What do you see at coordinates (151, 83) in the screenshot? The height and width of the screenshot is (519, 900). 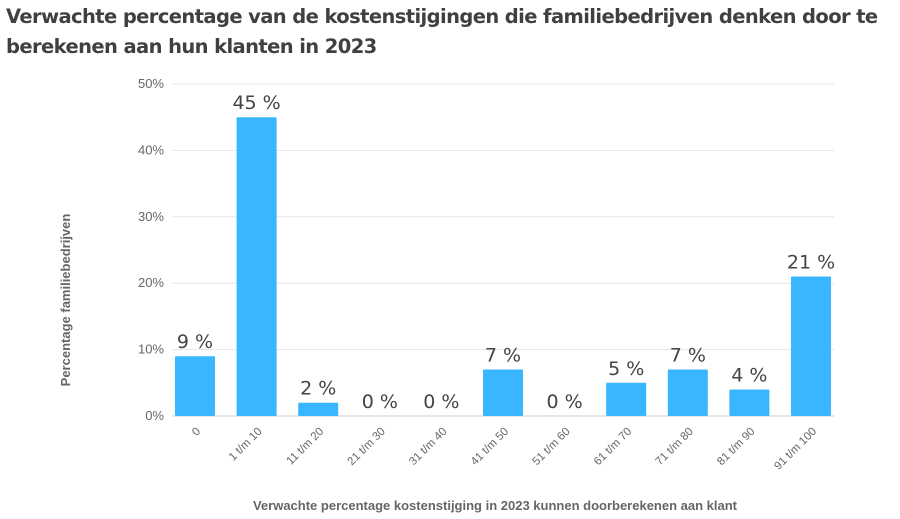 I see `y-tick-label: 50%` at bounding box center [151, 83].